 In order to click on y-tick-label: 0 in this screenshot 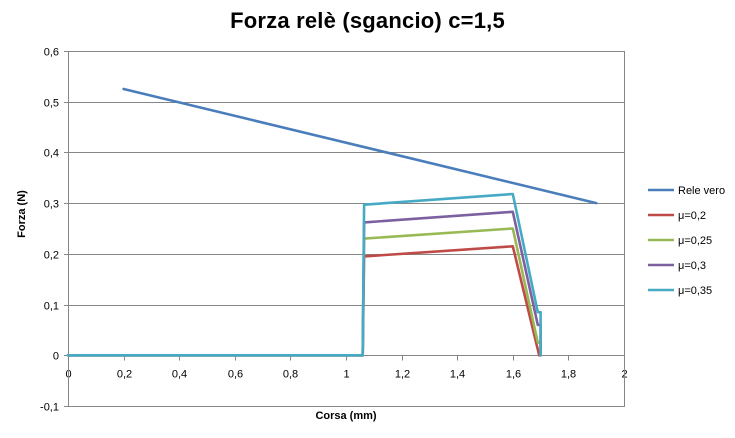, I will do `click(56, 357)`.